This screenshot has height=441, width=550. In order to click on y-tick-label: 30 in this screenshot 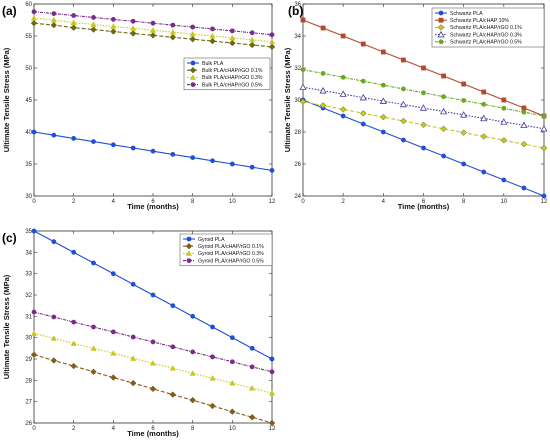, I will do `click(28, 339)`.